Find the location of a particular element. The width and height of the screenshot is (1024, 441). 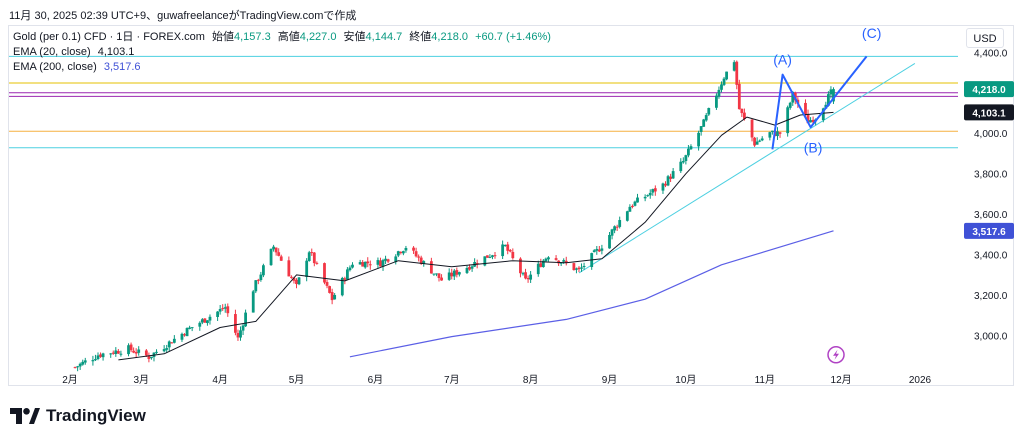

symbol-label: Gold (per 0.1) CFD · 1日 · FOREX.com is located at coordinates (109, 37).